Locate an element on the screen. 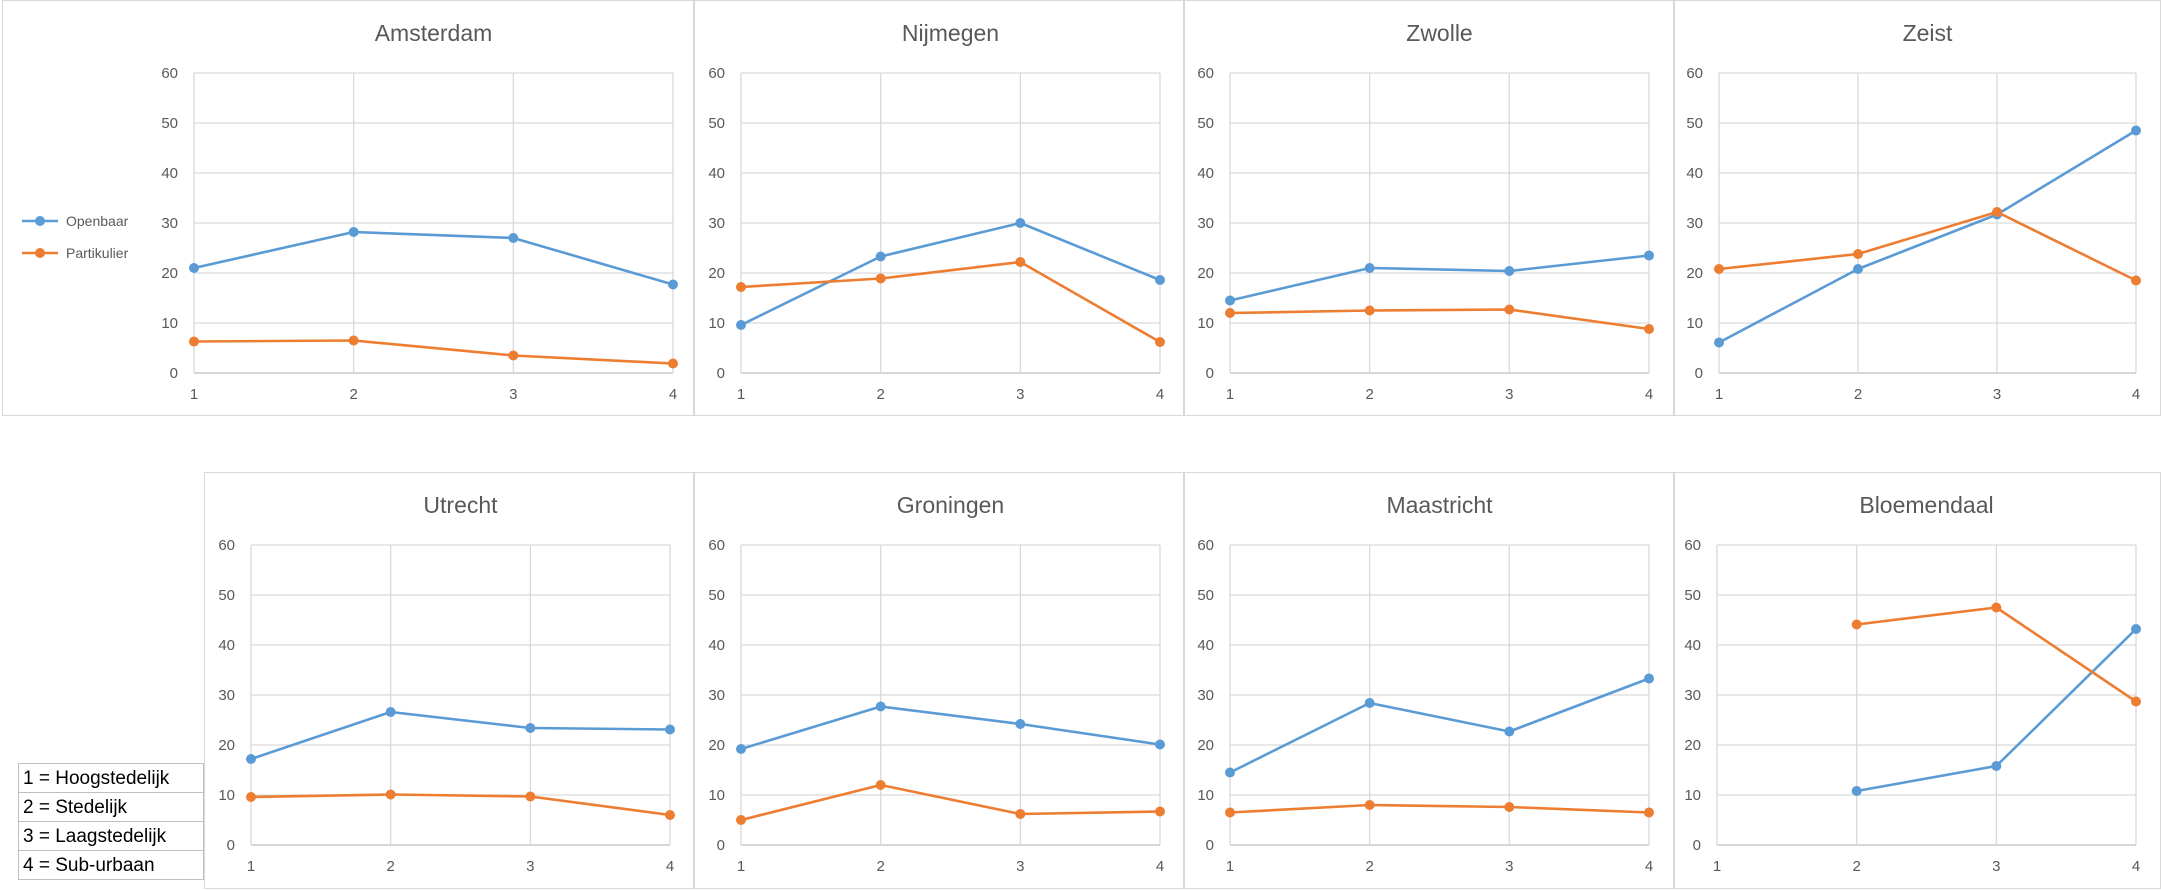 This screenshot has height=890, width=2161. chart-svg: Nijmegen 0 10 20 30 40 50 60 1 2 3 4 is located at coordinates (936, 211).